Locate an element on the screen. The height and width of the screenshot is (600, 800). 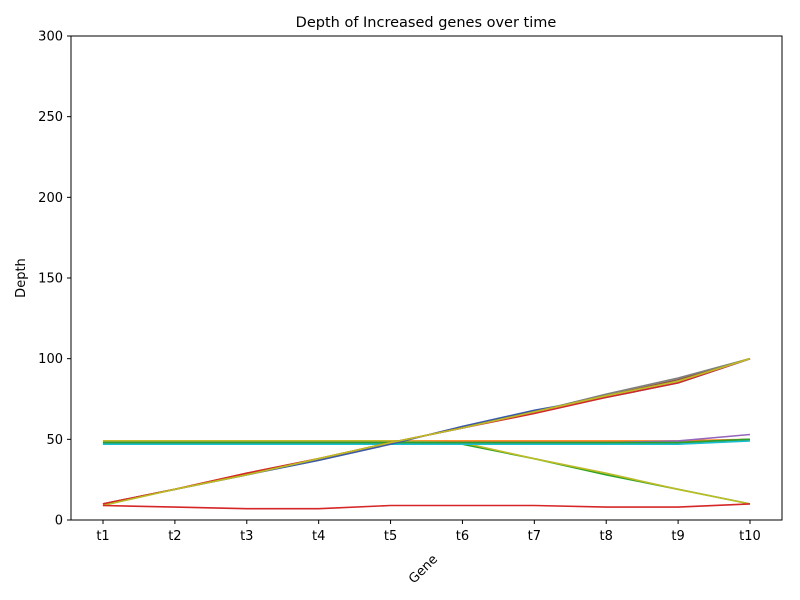
chart-title: Depth of Increased genes over time is located at coordinates (426, 23).